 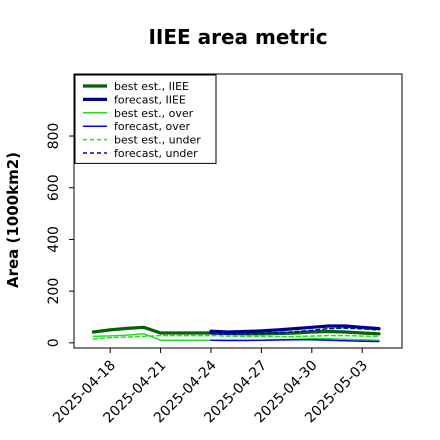 What do you see at coordinates (156, 153) in the screenshot?
I see `legend-label: forecast, under` at bounding box center [156, 153].